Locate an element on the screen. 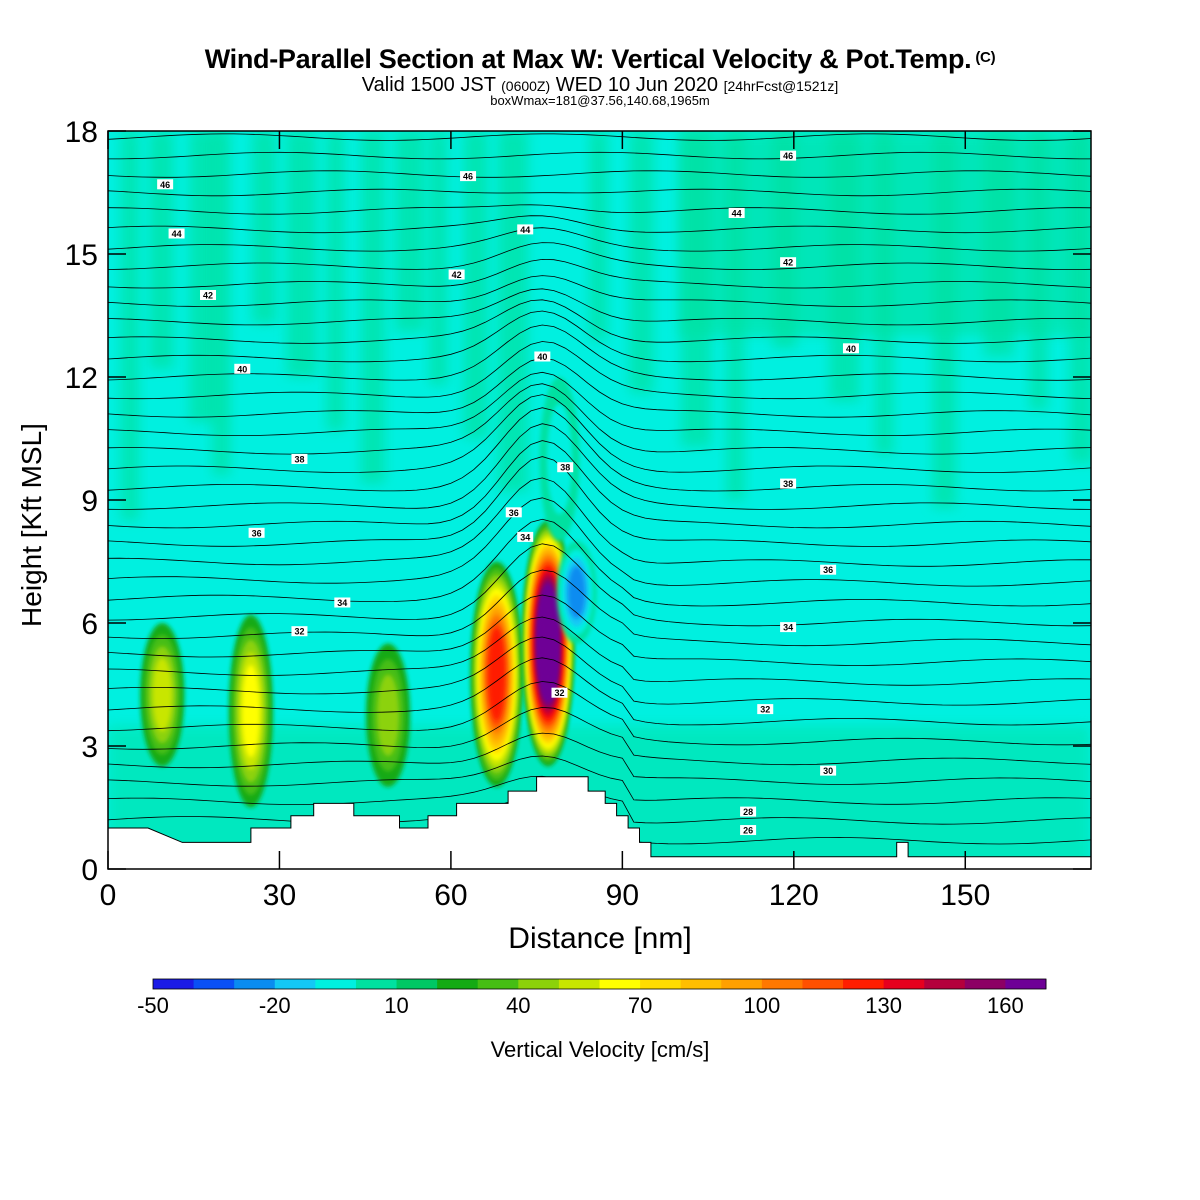 The width and height of the screenshot is (1200, 1200). theta-label: 30 is located at coordinates (828, 770).